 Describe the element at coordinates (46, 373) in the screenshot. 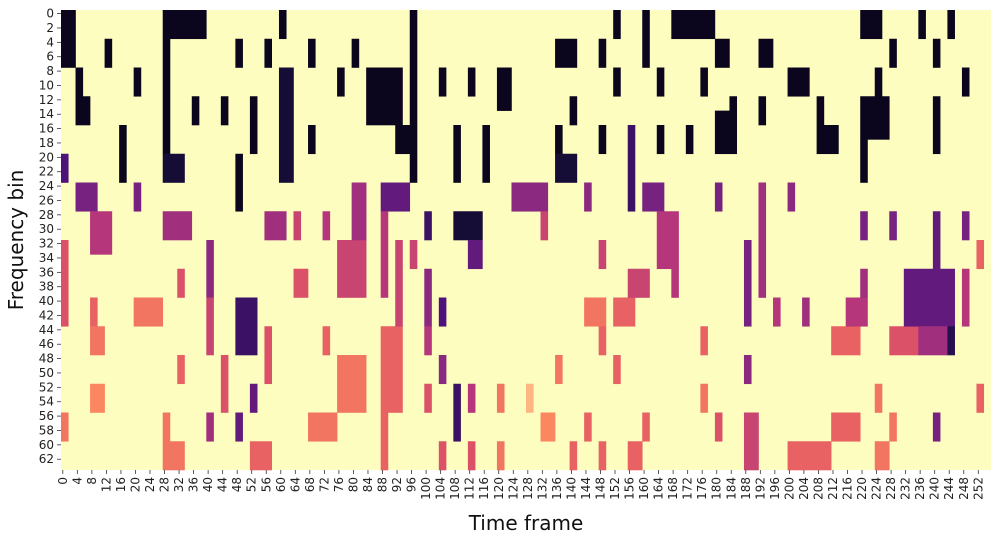

I see `y-tick-label: 50` at that location.